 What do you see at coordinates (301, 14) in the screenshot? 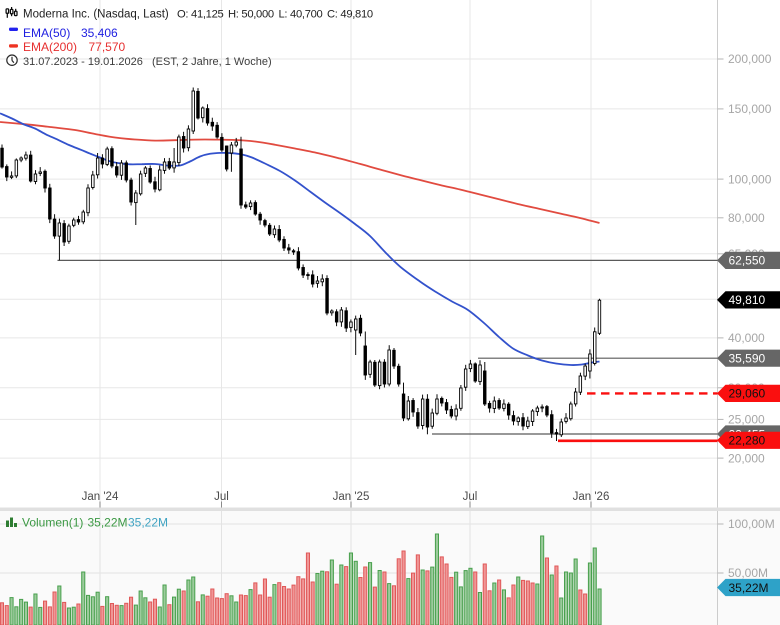
I see `svg-text: L: 40,700` at bounding box center [301, 14].